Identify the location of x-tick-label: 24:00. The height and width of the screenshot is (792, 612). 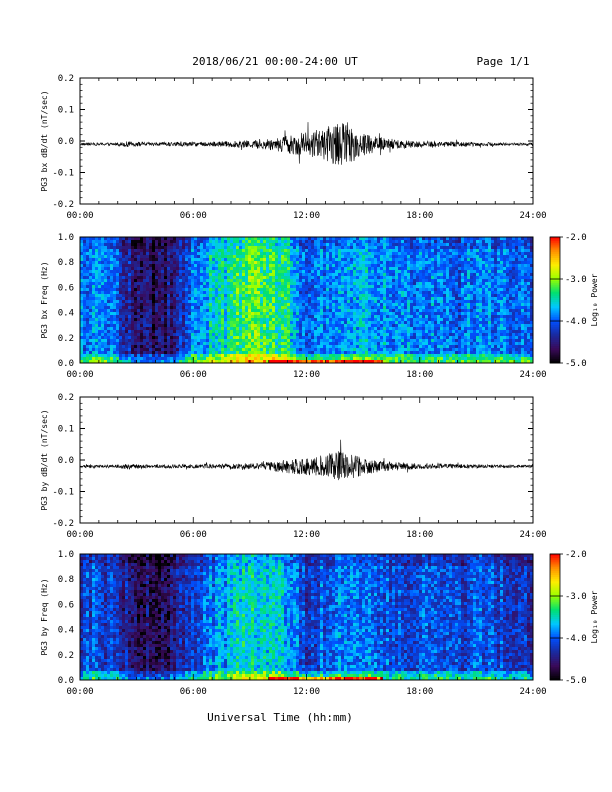
(532, 375).